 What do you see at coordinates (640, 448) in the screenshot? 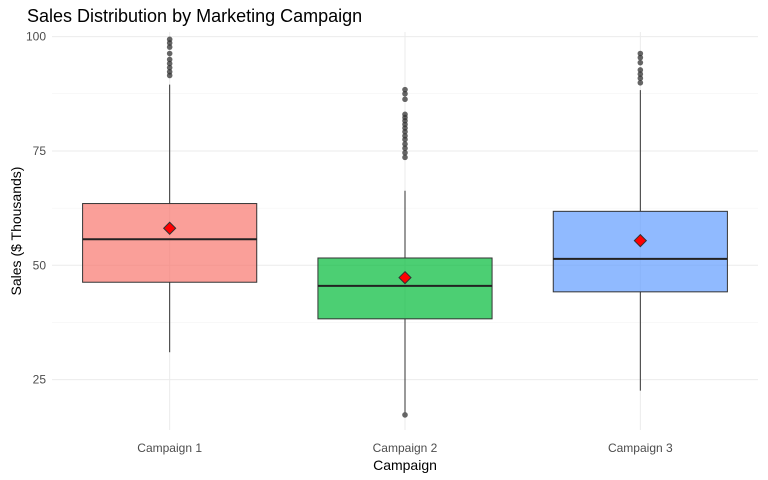
I see `x-tick-label: Campaign 3` at bounding box center [640, 448].